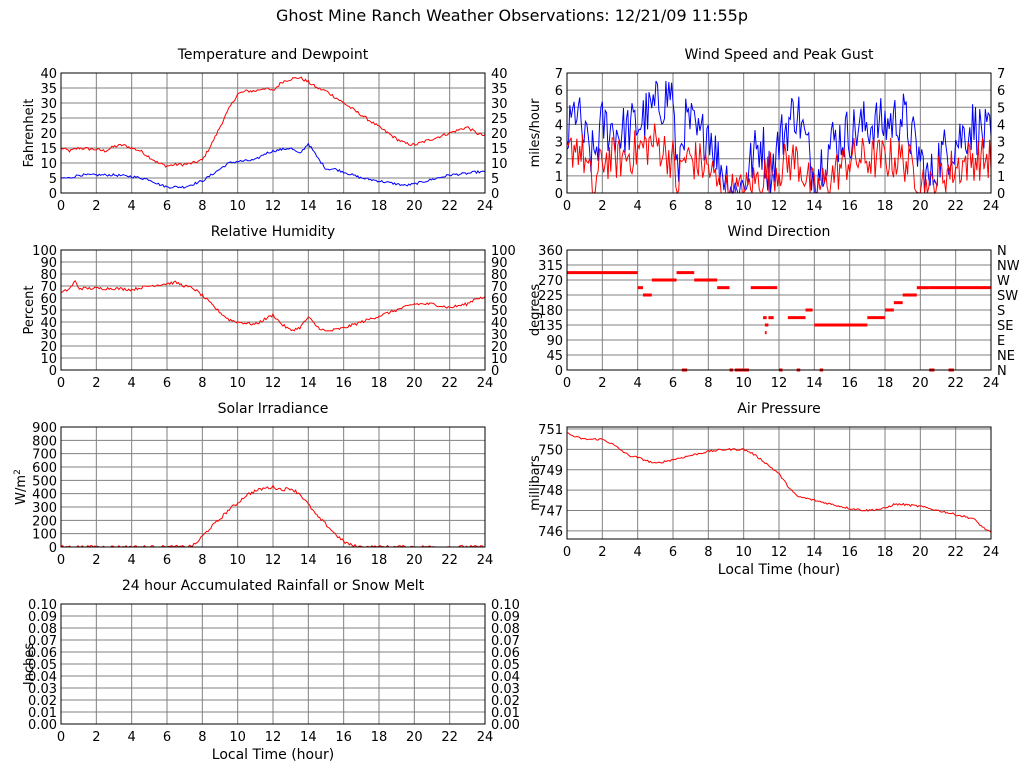 This screenshot has width=1024, height=768. I want to click on y-tick-label: 0.03, so click(42, 689).